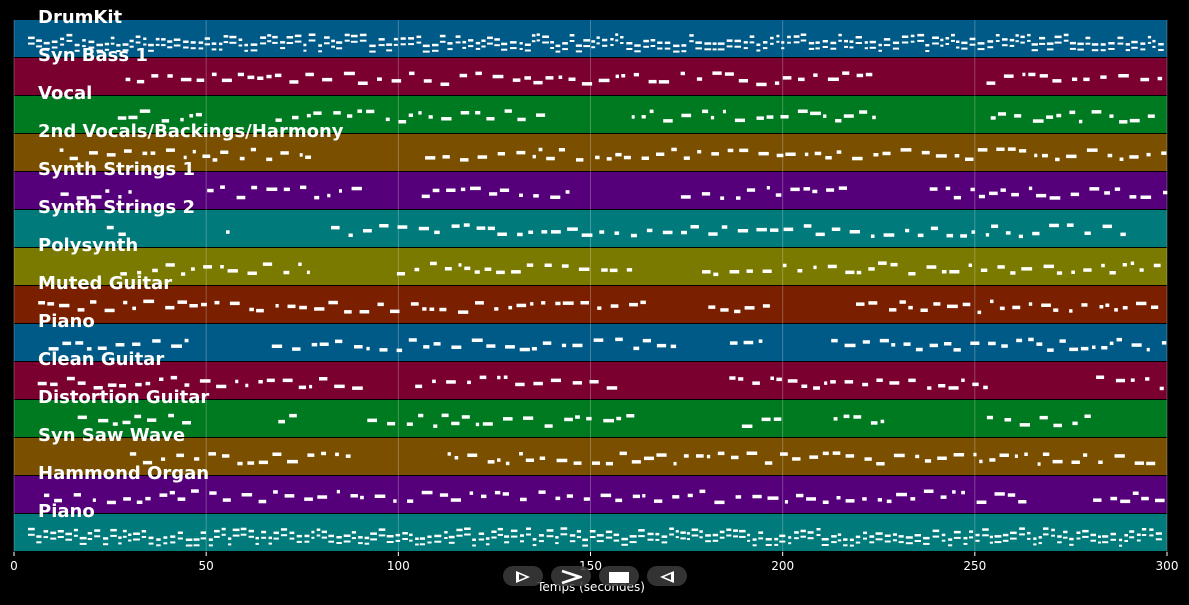  I want to click on play-icon, so click(523, 577).